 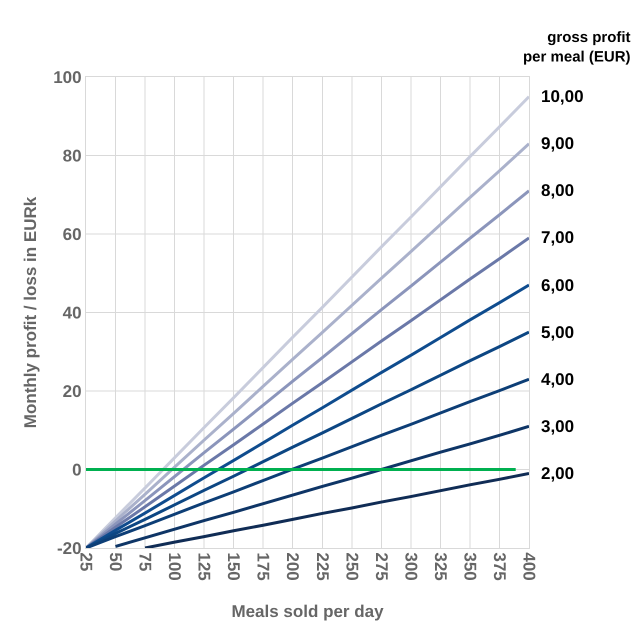 I want to click on series-label: 3,00, so click(x=557, y=426).